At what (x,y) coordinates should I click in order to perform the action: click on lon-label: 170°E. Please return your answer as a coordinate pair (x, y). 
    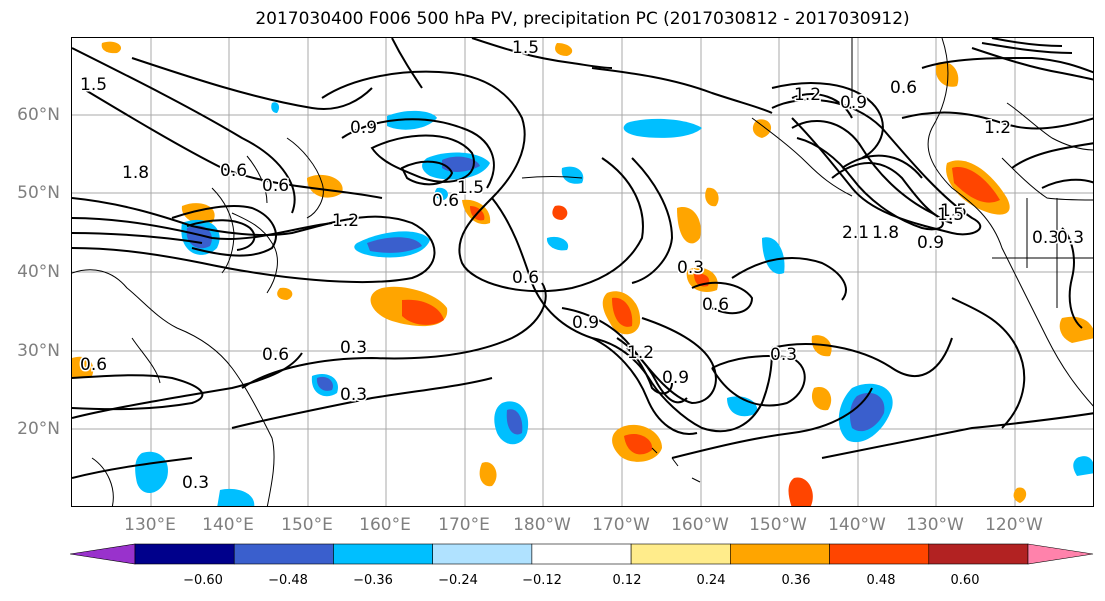
    Looking at the image, I should click on (464, 525).